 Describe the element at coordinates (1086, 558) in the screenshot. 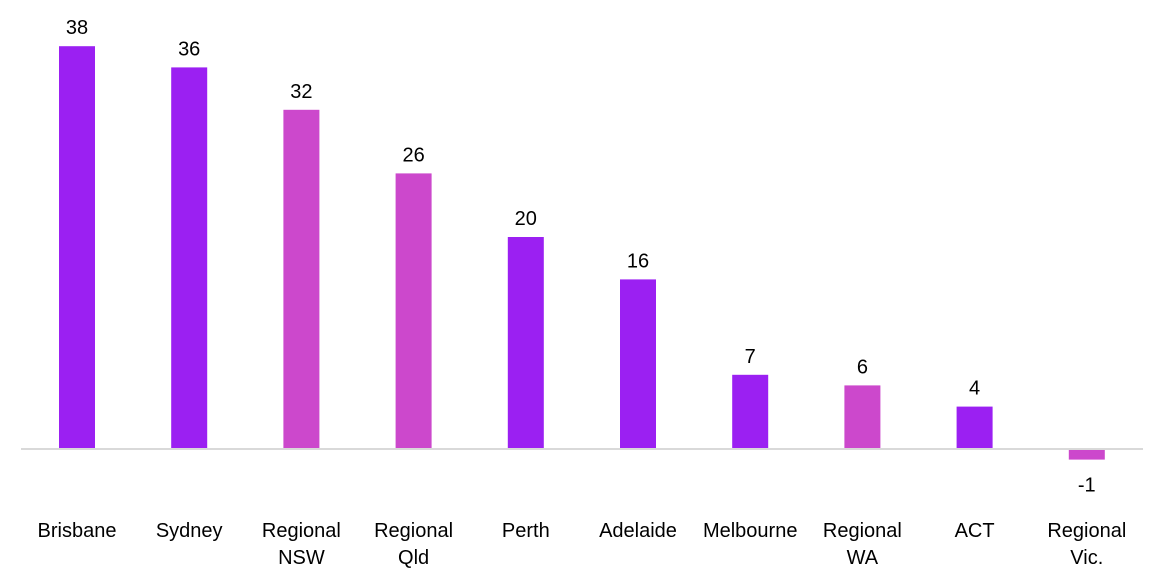

I see `category-label-line: Vic.` at that location.